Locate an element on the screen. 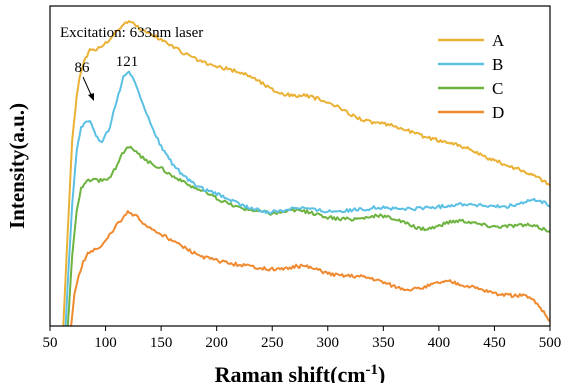 The width and height of the screenshot is (566, 383). peak-86-arrow is located at coordinates (87, 87).